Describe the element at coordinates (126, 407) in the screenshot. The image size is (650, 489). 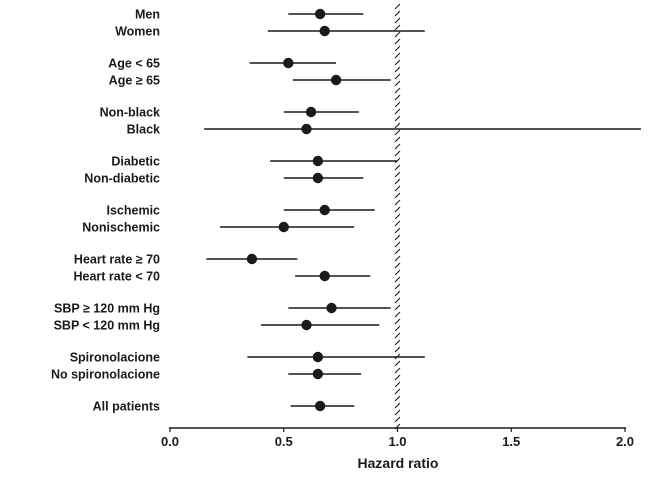
I see `row-label: All patients` at that location.